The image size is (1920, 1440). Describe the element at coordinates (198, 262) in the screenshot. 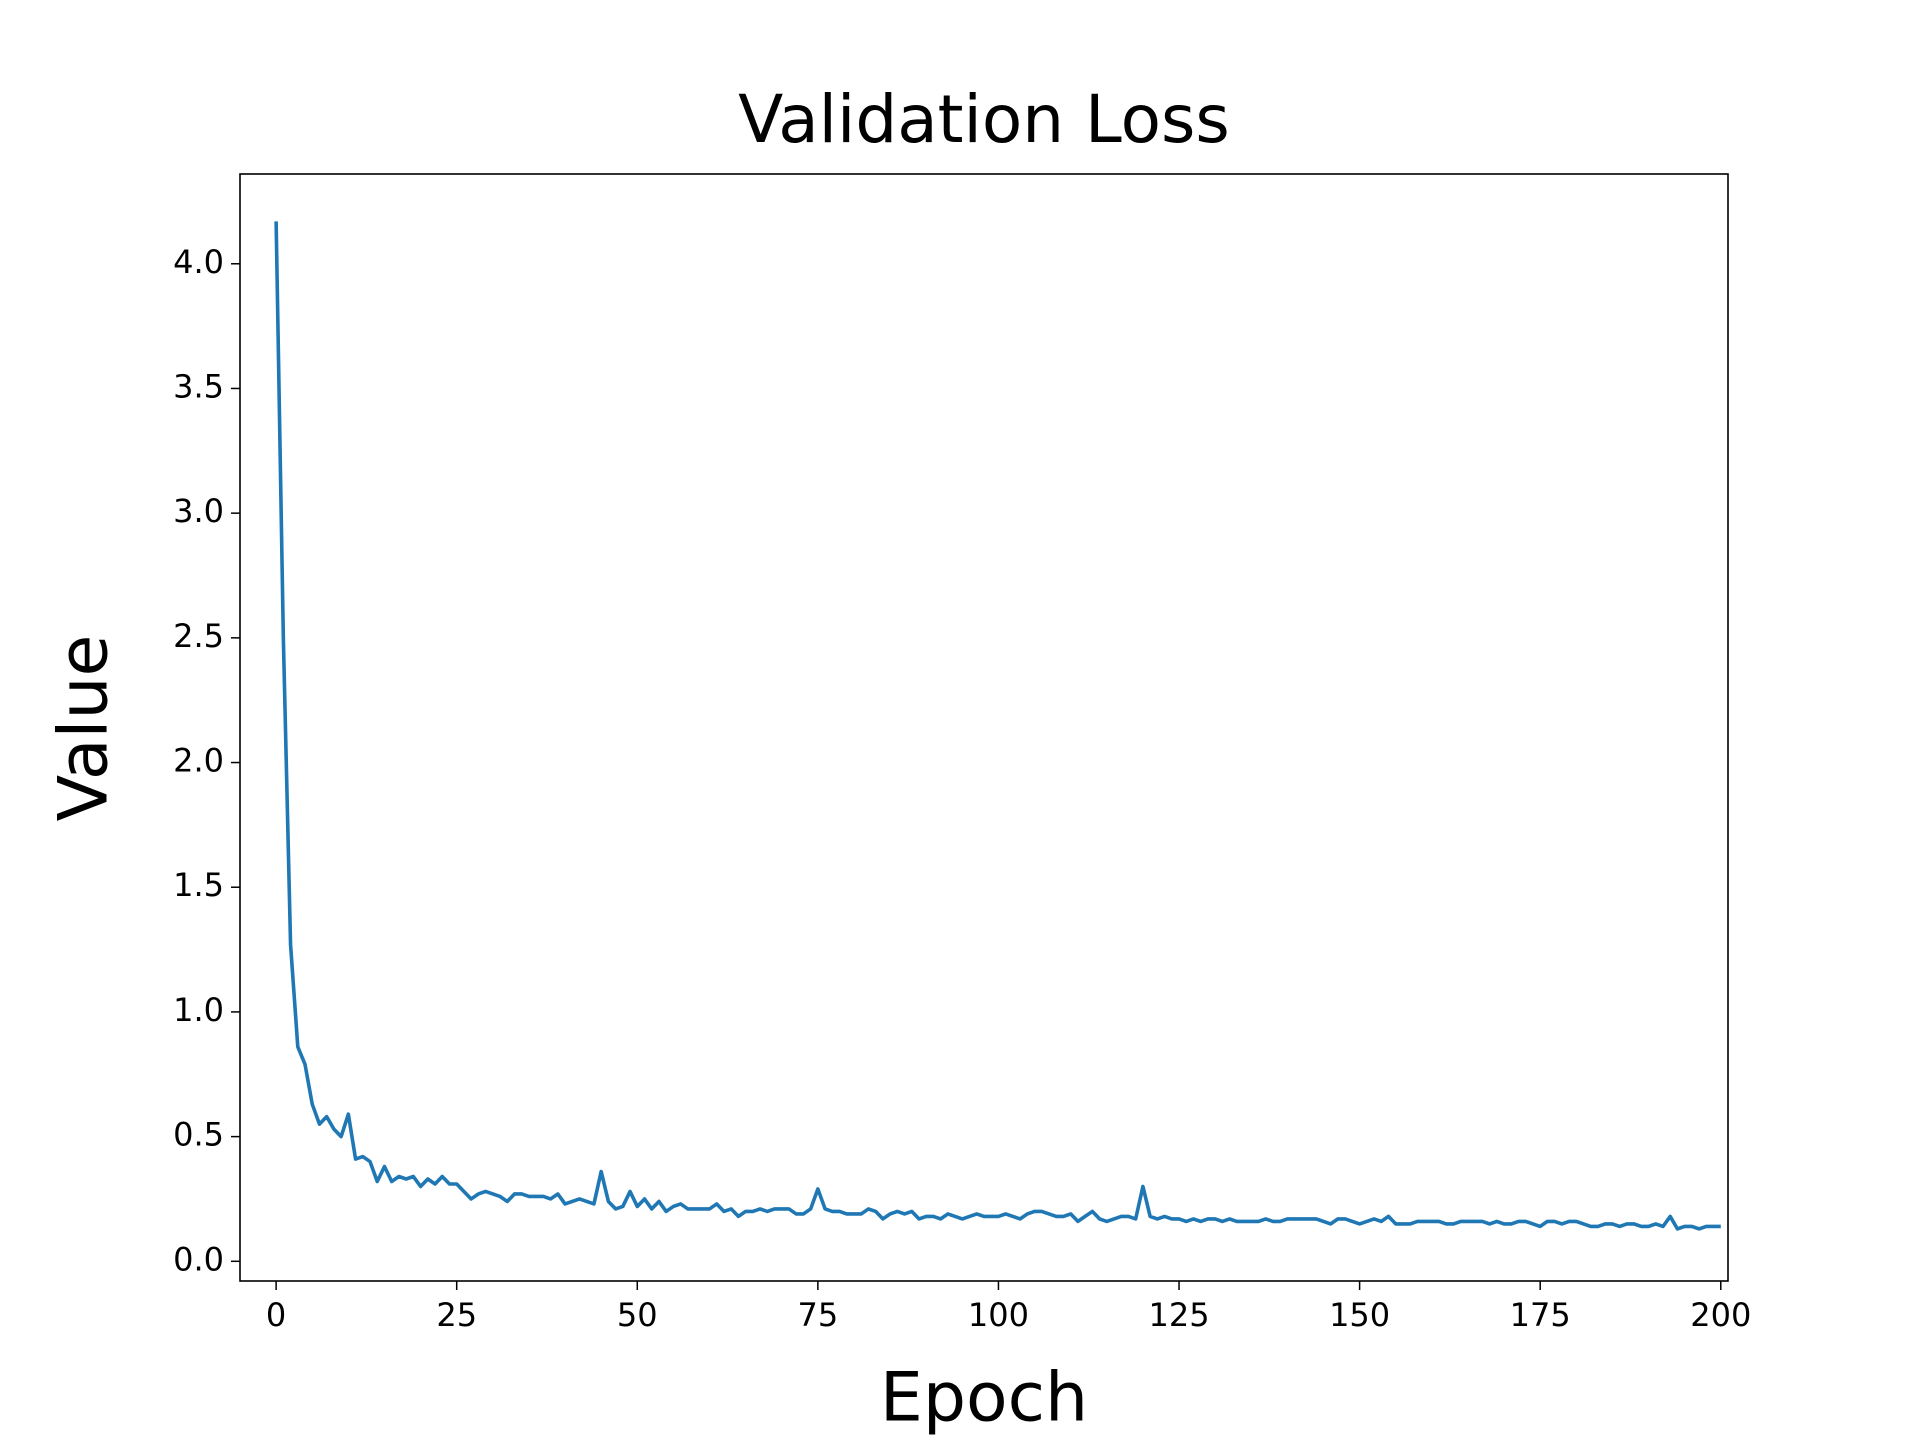

I see `y-tick-label: 4.0` at that location.